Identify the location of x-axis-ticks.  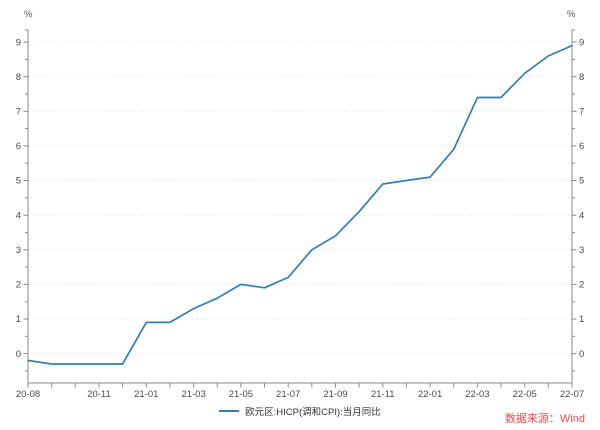
(300, 385).